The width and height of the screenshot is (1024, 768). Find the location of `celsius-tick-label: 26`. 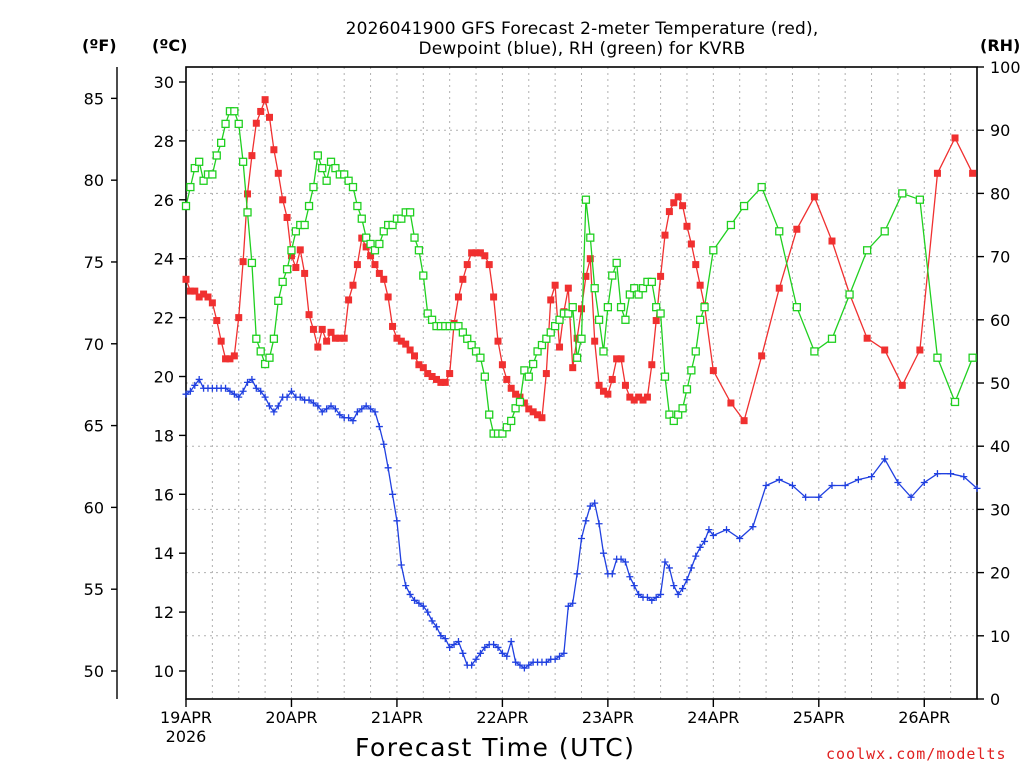

celsius-tick-label: 26 is located at coordinates (164, 200).